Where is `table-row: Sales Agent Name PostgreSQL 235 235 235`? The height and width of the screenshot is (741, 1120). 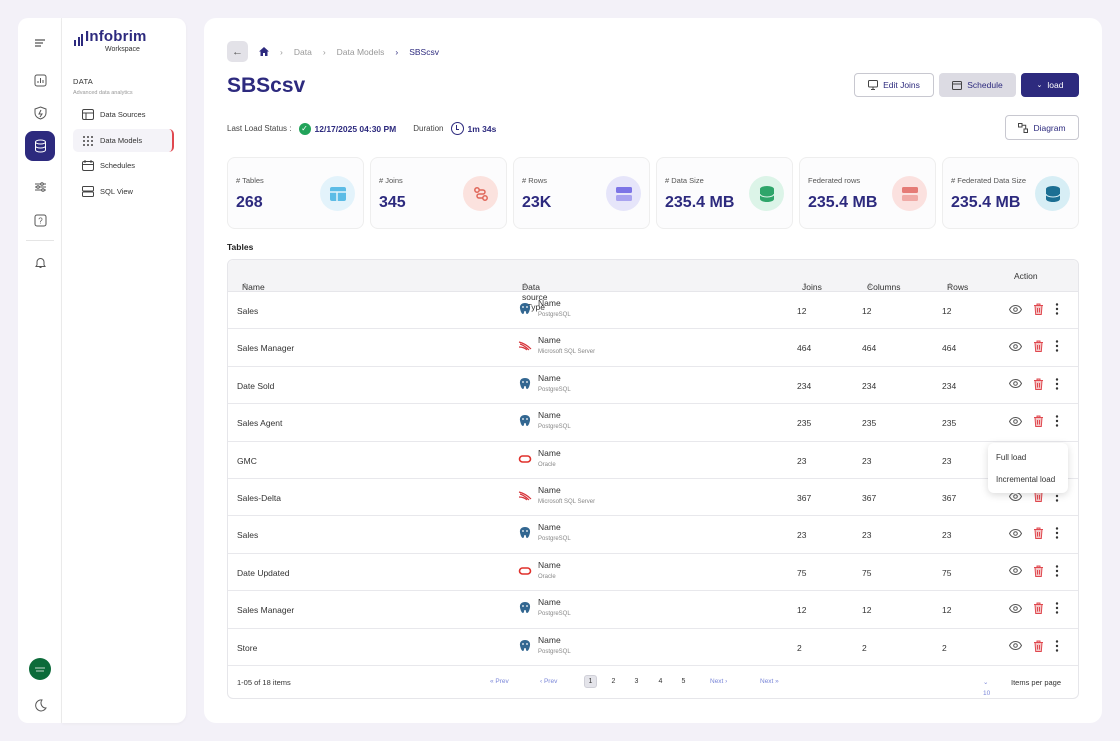
table-row: Sales Agent Name PostgreSQL 235 235 235 is located at coordinates (653, 423).